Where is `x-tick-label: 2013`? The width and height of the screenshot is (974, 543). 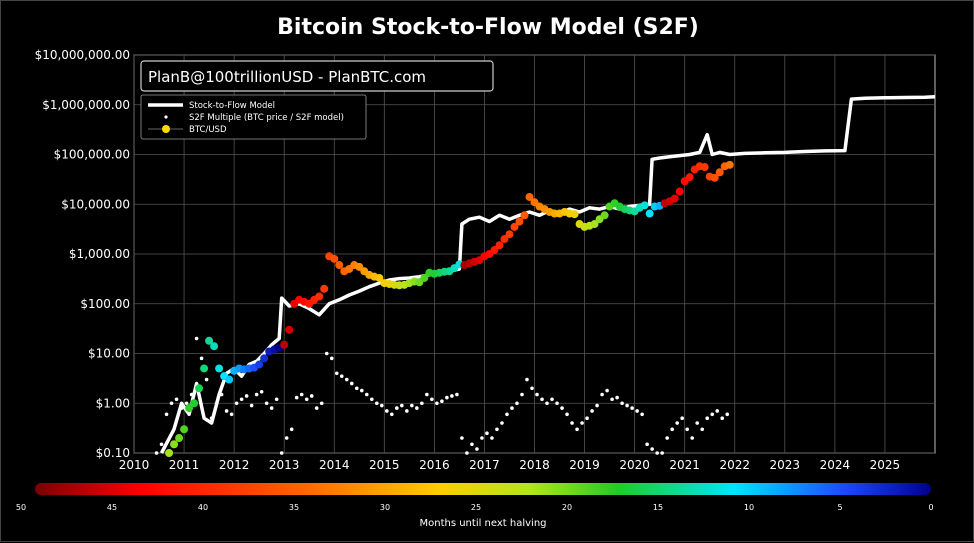 x-tick-label: 2013 is located at coordinates (284, 465).